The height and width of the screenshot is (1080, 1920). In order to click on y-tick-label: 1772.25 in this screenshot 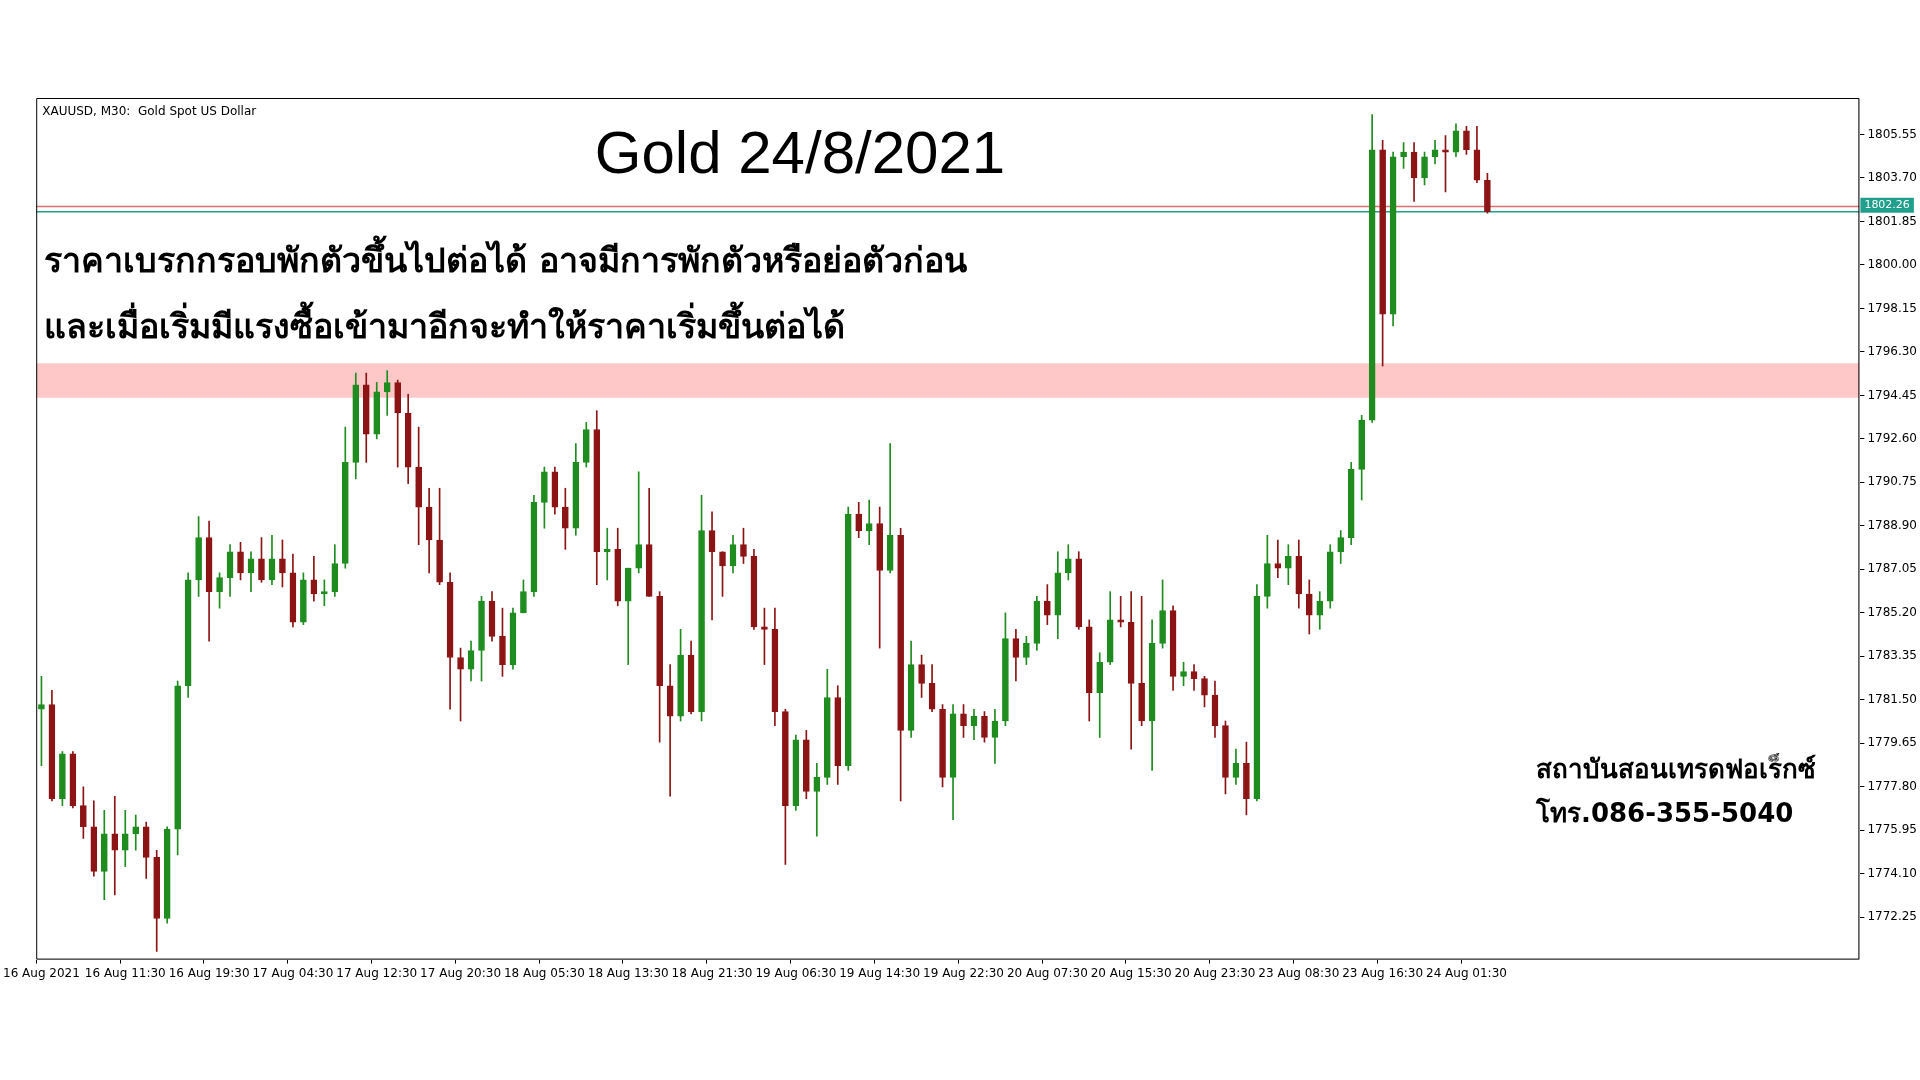, I will do `click(1892, 916)`.